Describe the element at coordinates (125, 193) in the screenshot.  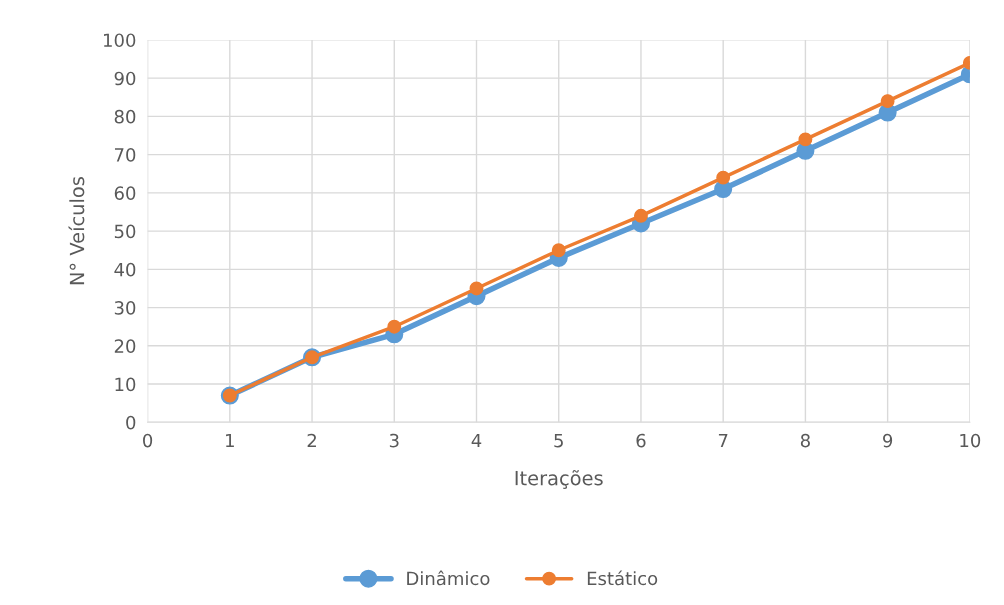
I see `y-tick-label: 60` at that location.